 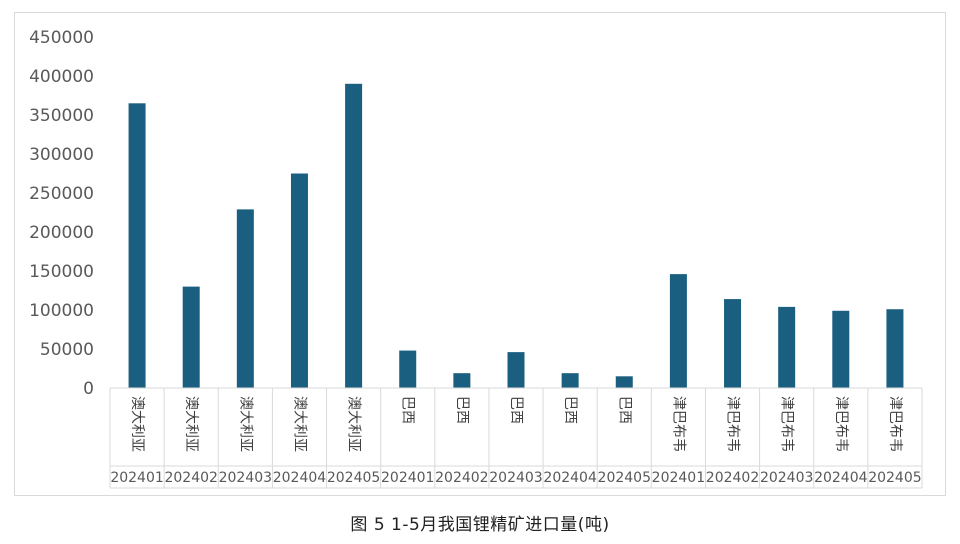 I want to click on y-tick-label: 100000, so click(x=61, y=311).